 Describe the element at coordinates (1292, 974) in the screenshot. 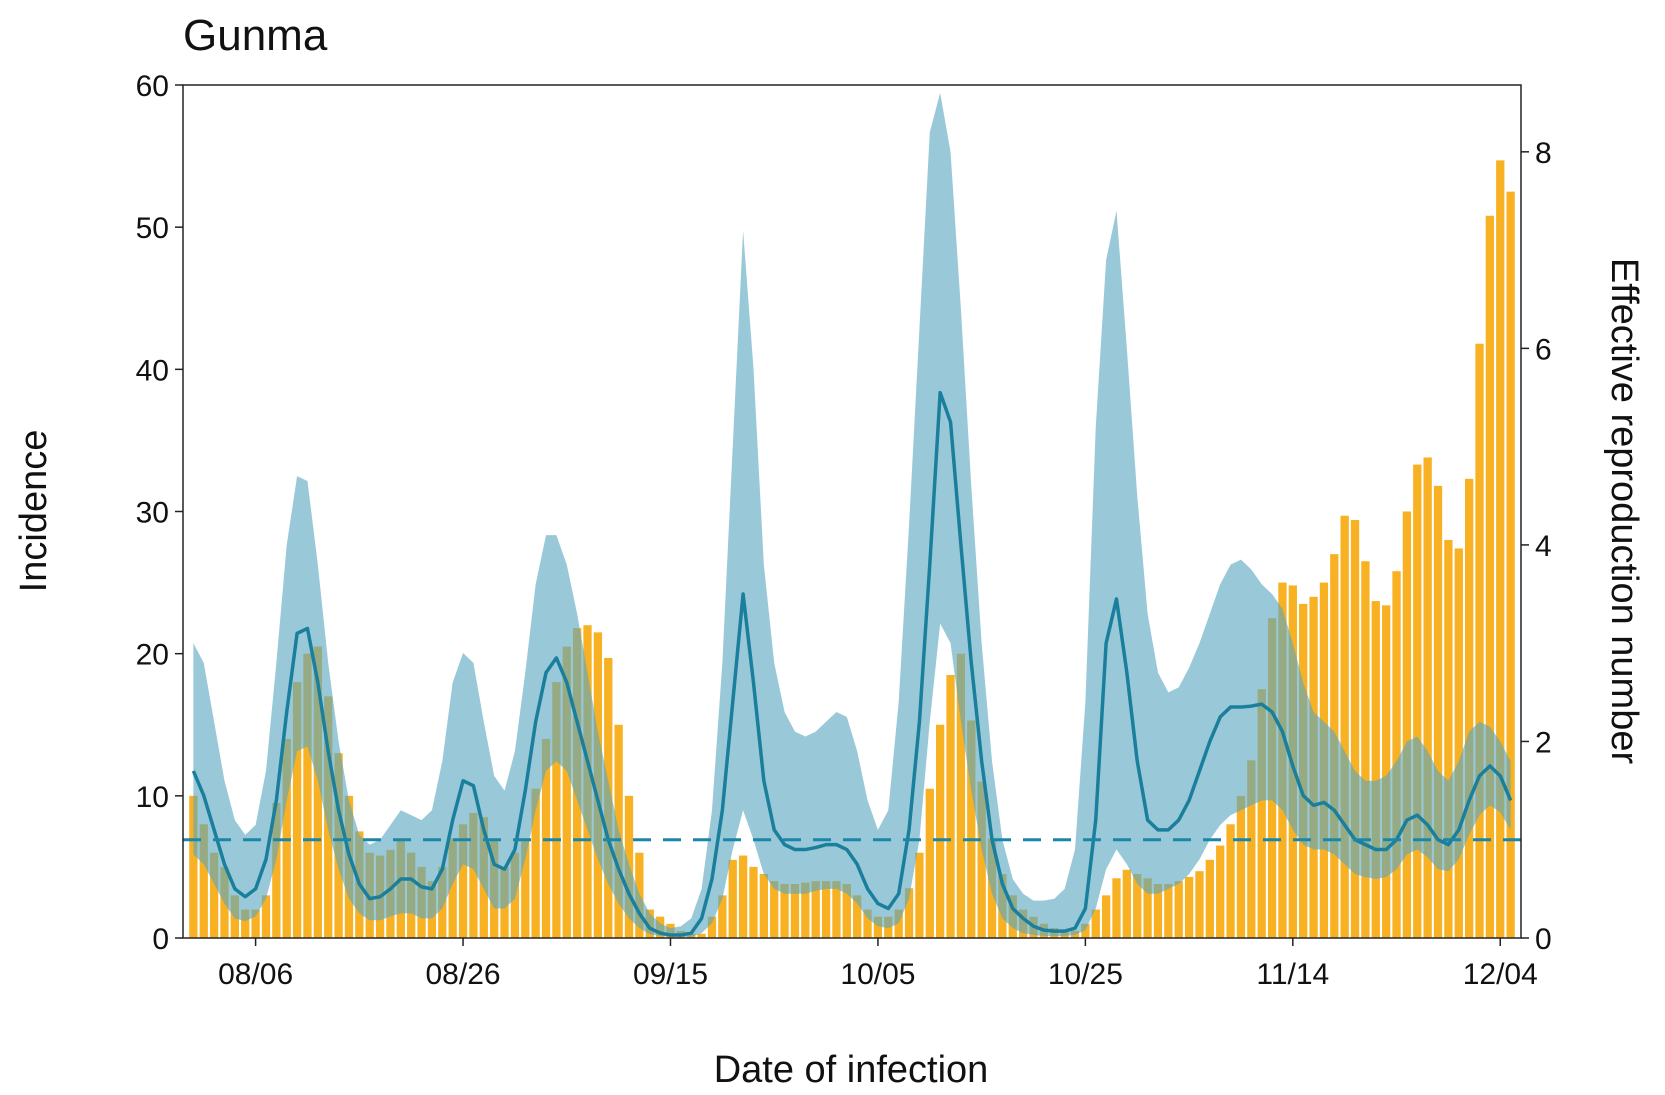

I see `x-tick-label: 11/14` at that location.